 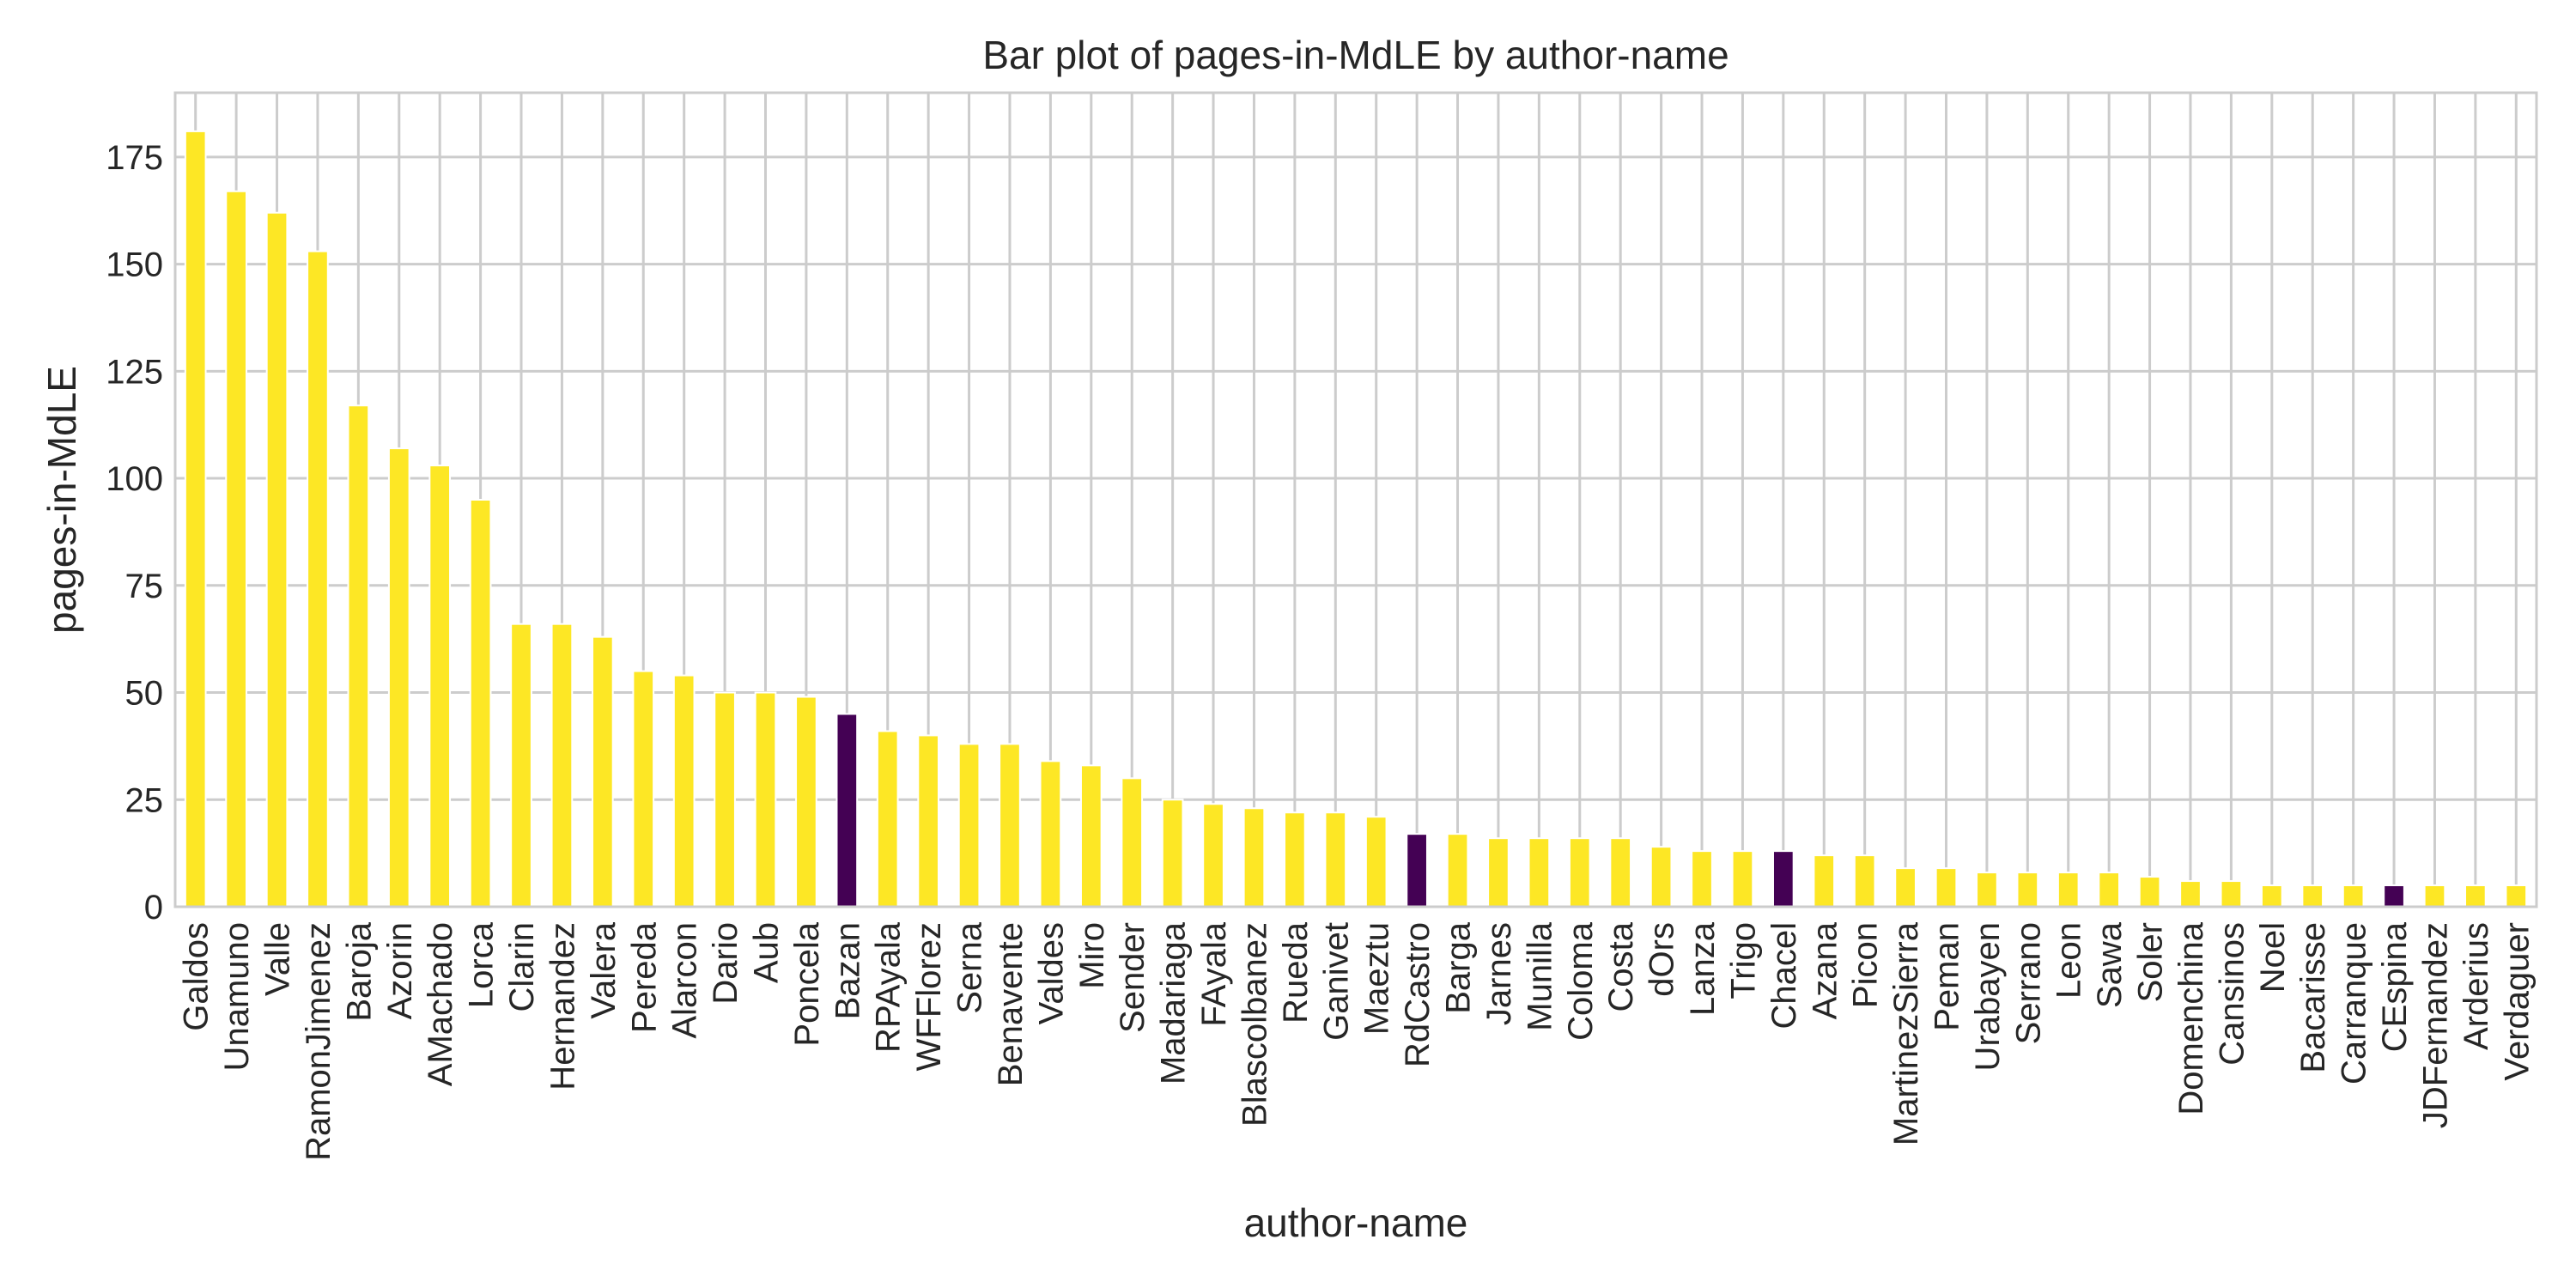 What do you see at coordinates (2109, 890) in the screenshot?
I see `bar-Sawa` at bounding box center [2109, 890].